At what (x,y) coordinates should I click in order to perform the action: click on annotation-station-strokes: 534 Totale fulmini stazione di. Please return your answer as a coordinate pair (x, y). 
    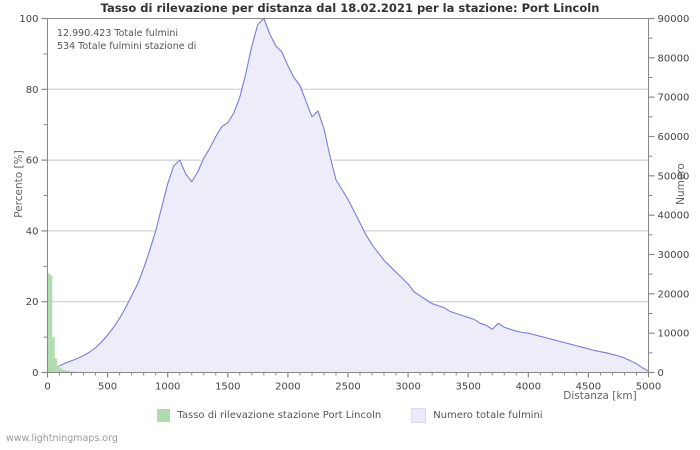
    Looking at the image, I should click on (127, 46).